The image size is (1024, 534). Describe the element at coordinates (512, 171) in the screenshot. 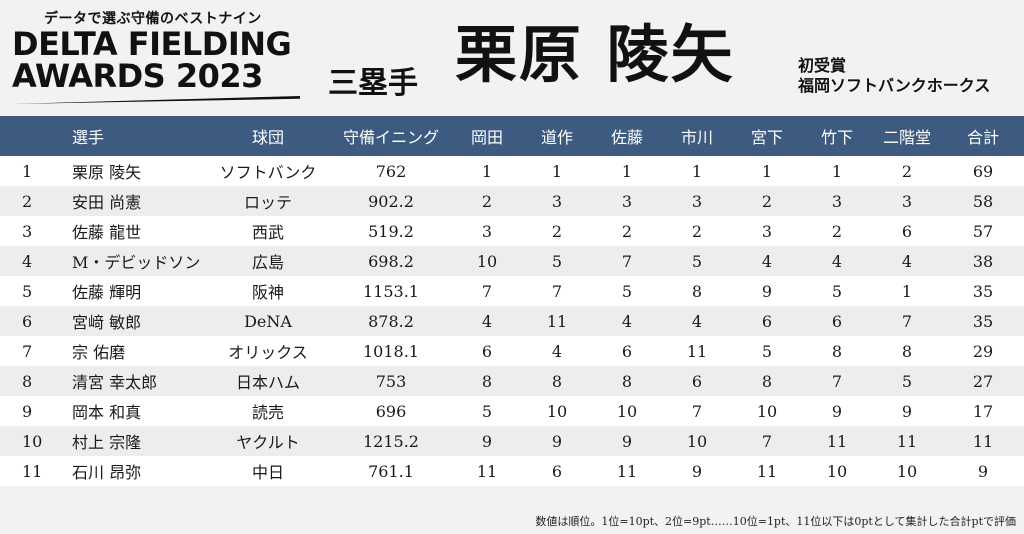

I see `table-row: 1 栗原 陵矢 ソフトバンク 762 1 1 1 1 1 1 2 69` at that location.